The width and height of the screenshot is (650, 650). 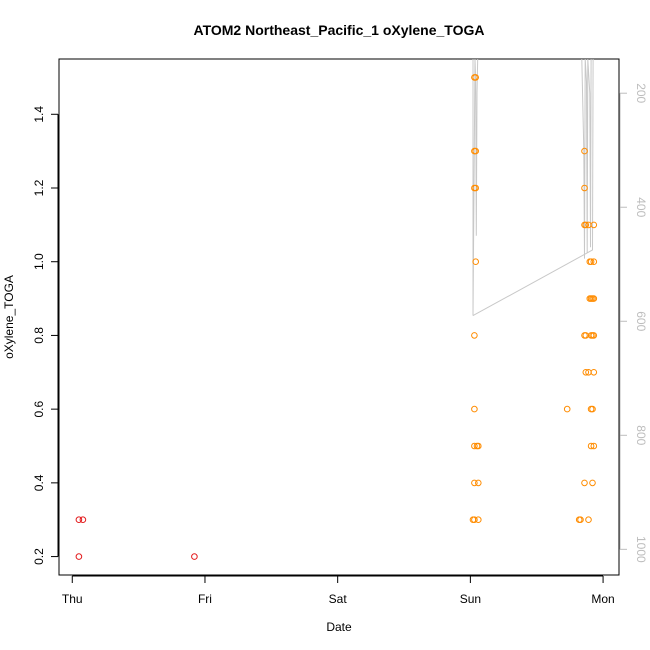 I want to click on y-tick-label: 1.0, so click(x=39, y=261).